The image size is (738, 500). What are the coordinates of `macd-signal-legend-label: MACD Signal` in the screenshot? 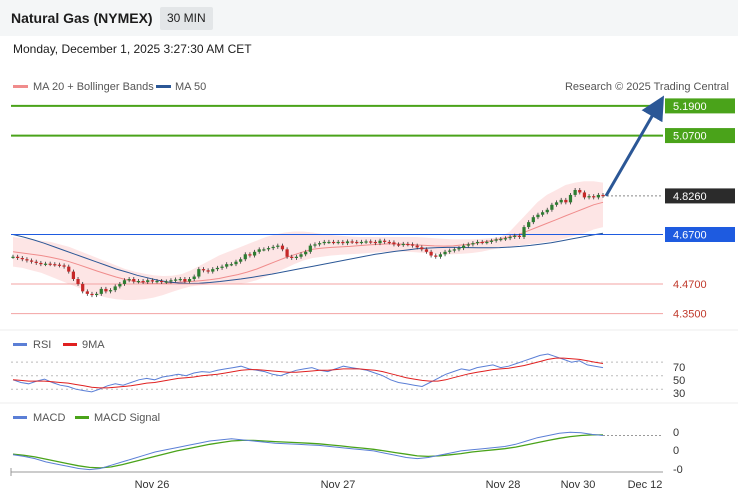 It's located at (127, 418).